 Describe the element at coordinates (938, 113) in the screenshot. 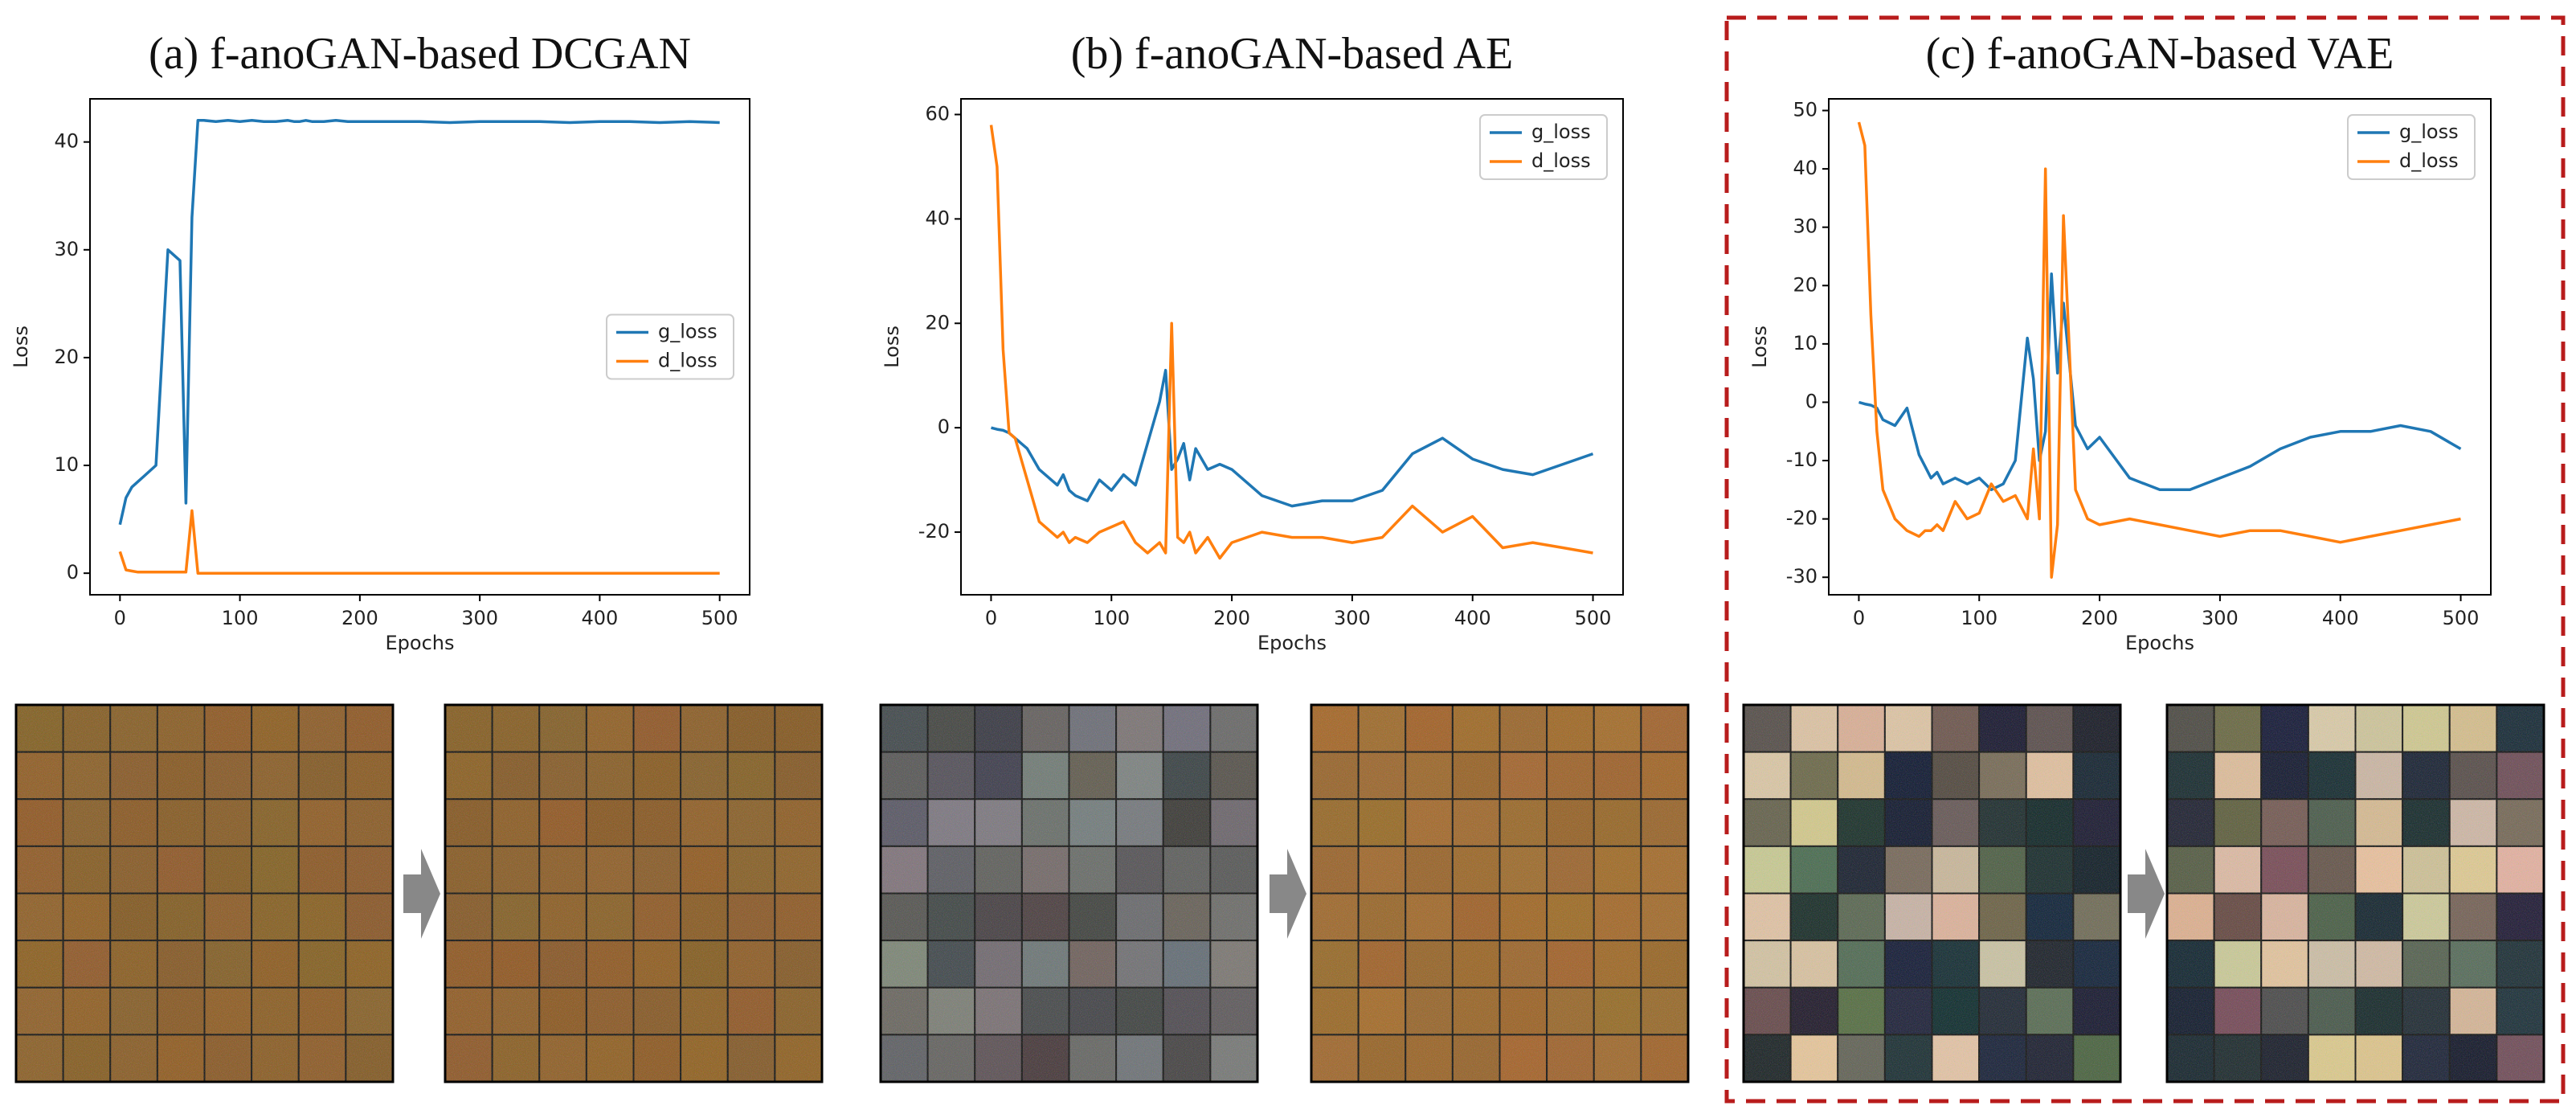

I see `y-tick-label: 60` at that location.